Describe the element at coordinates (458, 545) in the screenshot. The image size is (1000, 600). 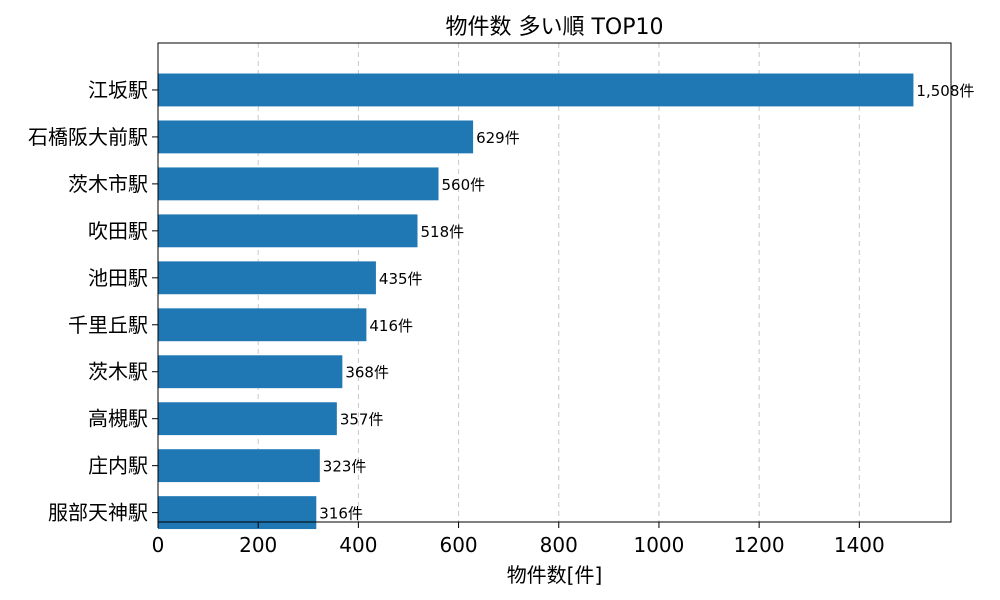
I see `x-tick-label: 600` at that location.